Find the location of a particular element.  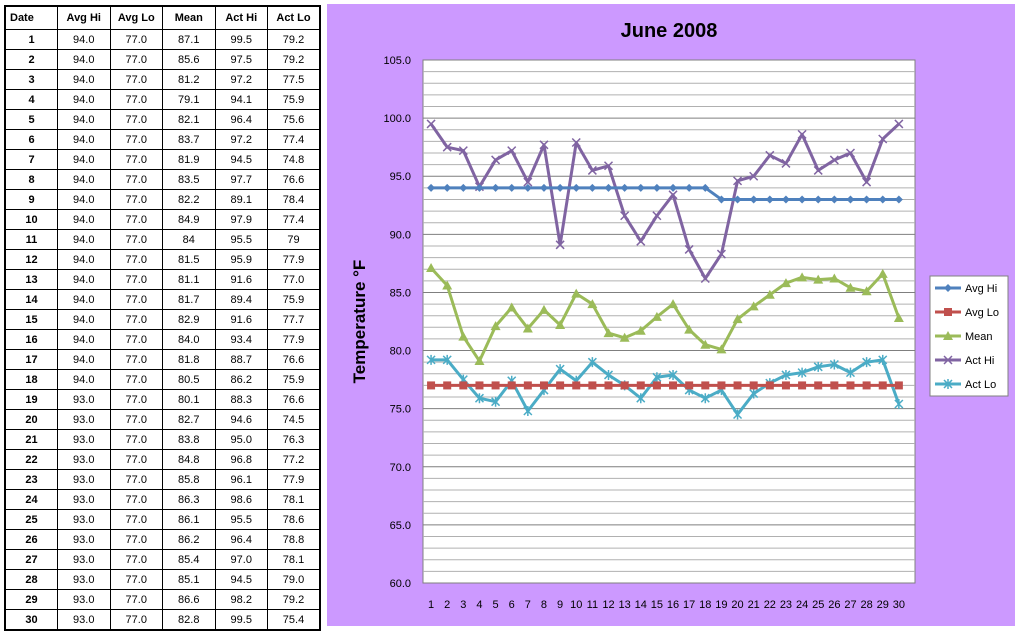

table-cell: 76.3 is located at coordinates (294, 439).